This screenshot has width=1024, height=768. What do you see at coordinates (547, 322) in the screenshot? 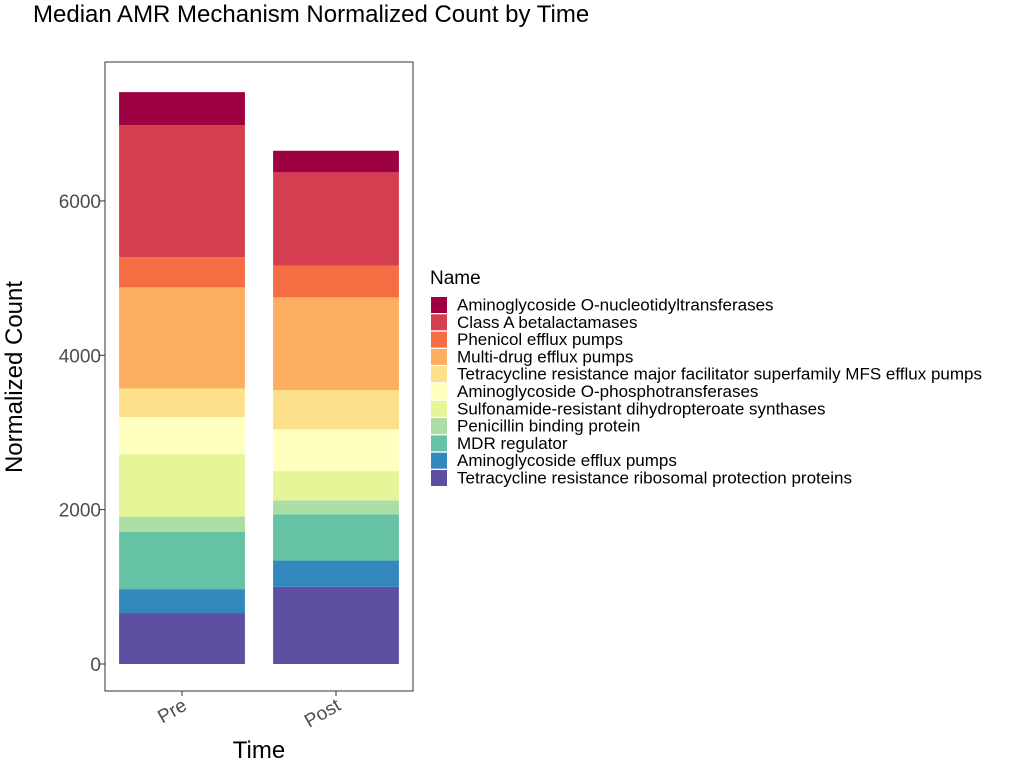
I see `legend-label: Class A betalactamases` at bounding box center [547, 322].